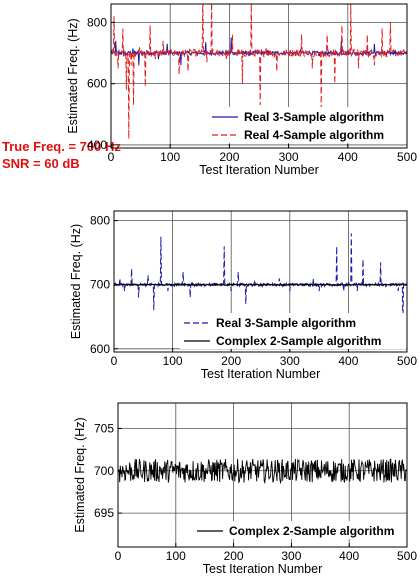  Describe the element at coordinates (41, 163) in the screenshot. I see `annotation-snr: SNR = 60 dB` at that location.